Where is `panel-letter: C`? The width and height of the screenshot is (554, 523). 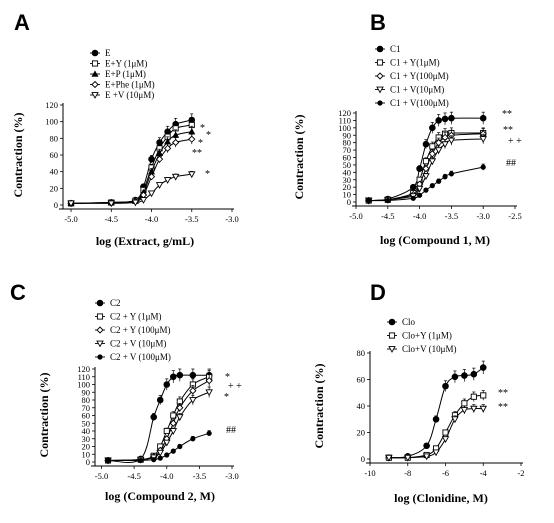
panel-letter: C is located at coordinates (18, 292).